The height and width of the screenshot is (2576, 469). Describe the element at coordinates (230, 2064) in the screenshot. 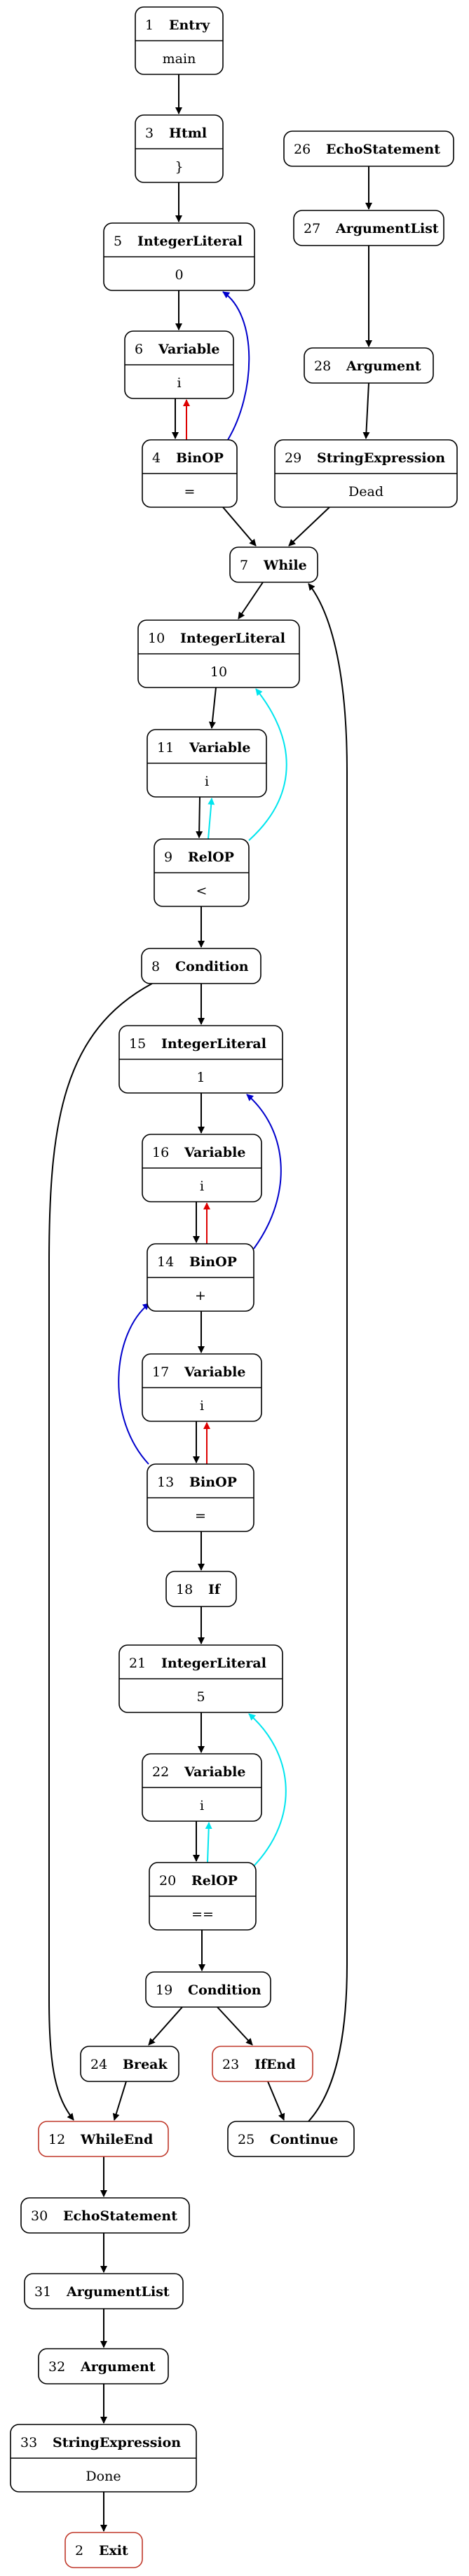

I see `node-id: 23` at that location.